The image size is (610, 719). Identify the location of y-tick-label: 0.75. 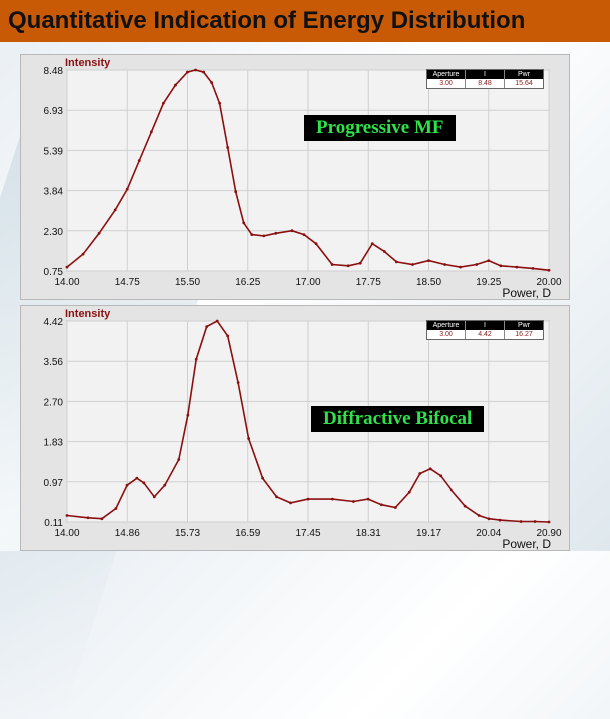
(54, 272).